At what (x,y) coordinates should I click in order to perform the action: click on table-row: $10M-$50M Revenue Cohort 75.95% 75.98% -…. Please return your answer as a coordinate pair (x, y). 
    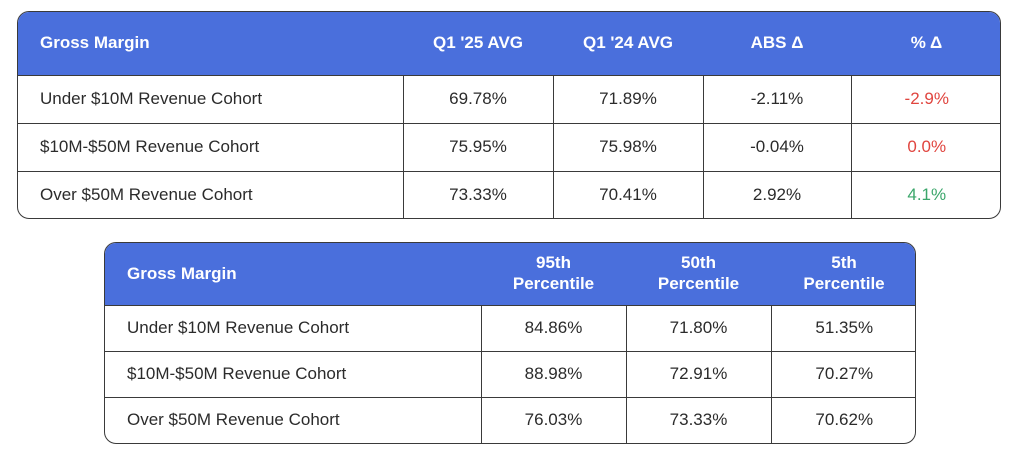
    Looking at the image, I should click on (509, 146).